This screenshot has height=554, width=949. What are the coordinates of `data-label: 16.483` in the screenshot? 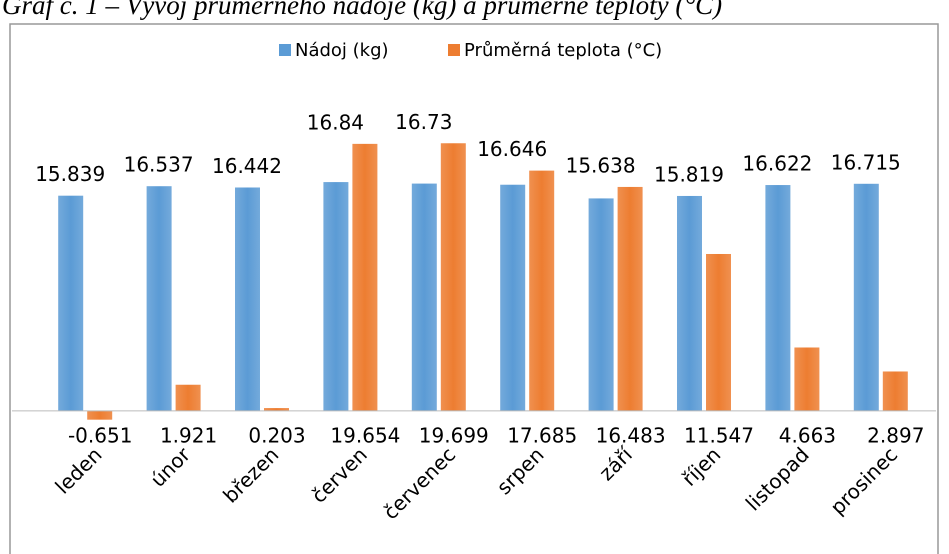 It's located at (631, 436).